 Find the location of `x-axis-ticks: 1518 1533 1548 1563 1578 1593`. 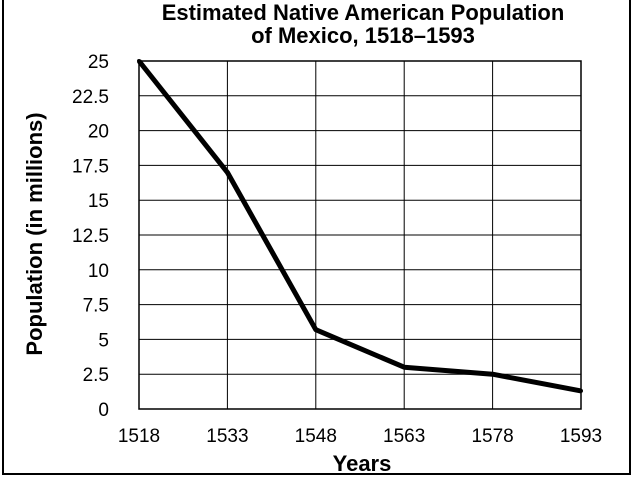

x-axis-ticks: 1518 1533 1548 1563 1578 1593 is located at coordinates (360, 436).